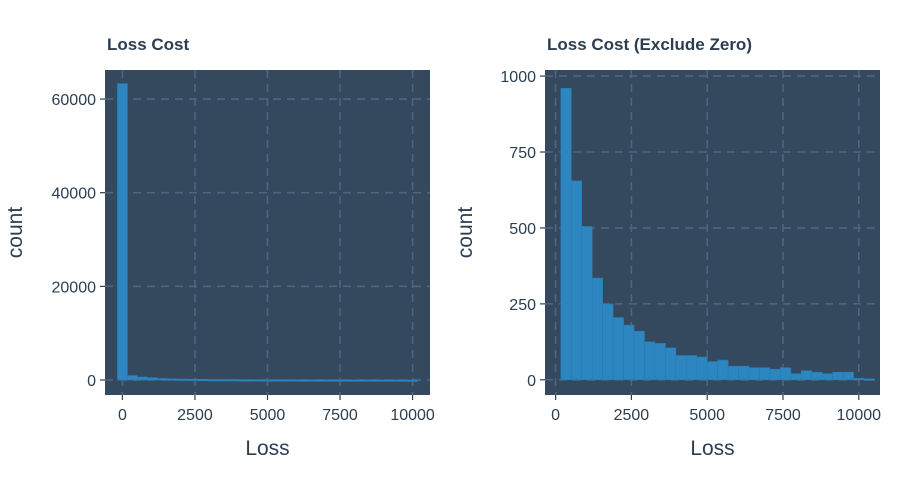  Describe the element at coordinates (522, 305) in the screenshot. I see `y-tick-label: 250` at that location.